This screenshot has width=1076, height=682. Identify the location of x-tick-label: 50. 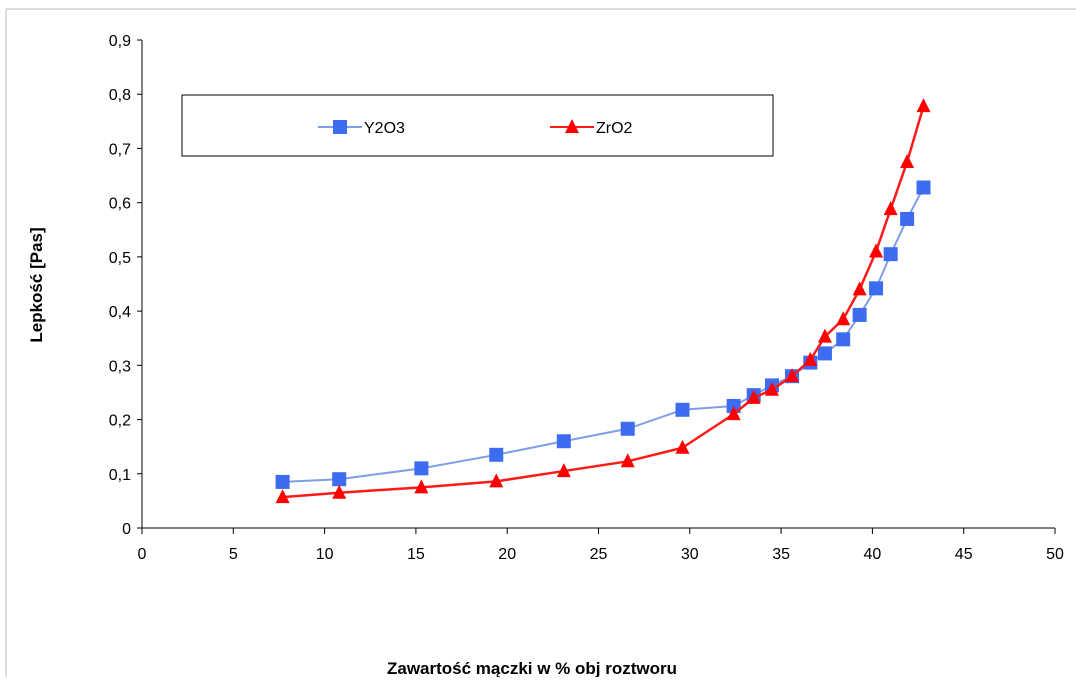
(1055, 554).